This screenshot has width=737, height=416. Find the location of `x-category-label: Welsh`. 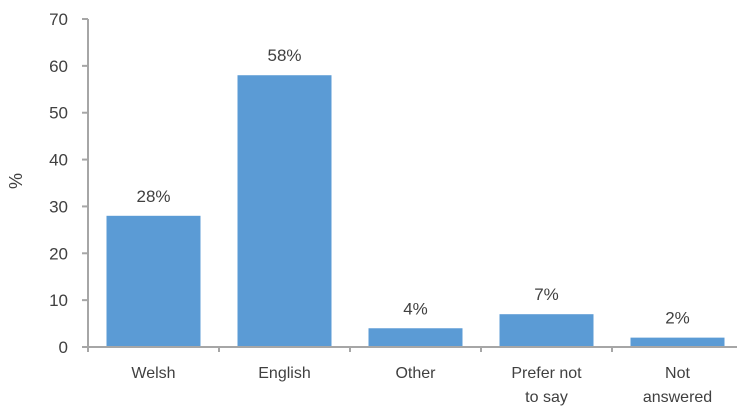

x-category-label: Welsh is located at coordinates (153, 373).